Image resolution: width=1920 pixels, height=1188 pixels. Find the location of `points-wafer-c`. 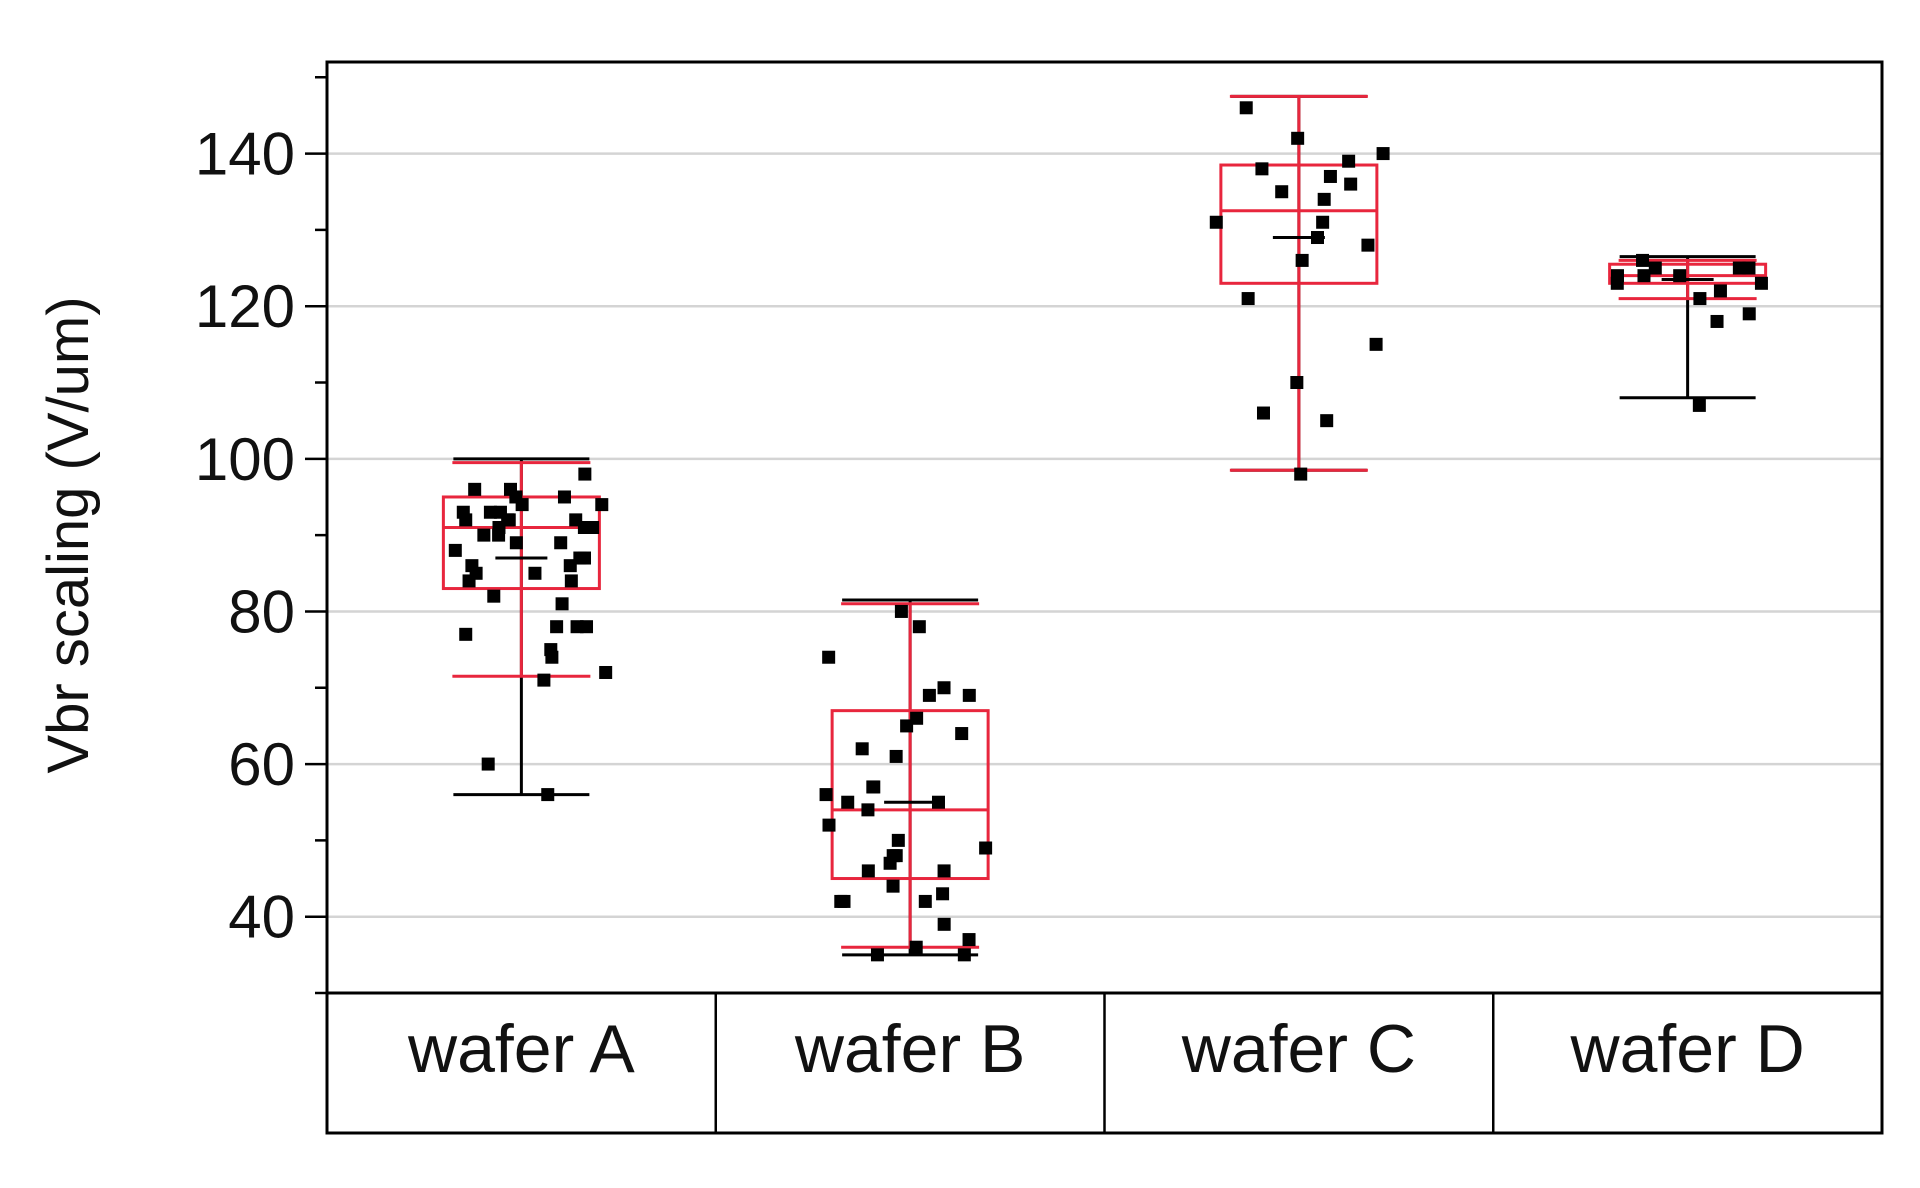

points-wafer-c is located at coordinates (1299, 291).